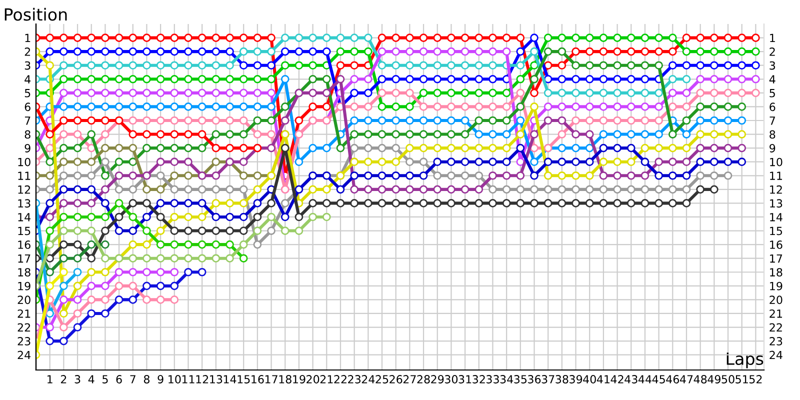 The height and width of the screenshot is (400, 800). Describe the element at coordinates (492, 379) in the screenshot. I see `x-tick-label: 33` at that location.